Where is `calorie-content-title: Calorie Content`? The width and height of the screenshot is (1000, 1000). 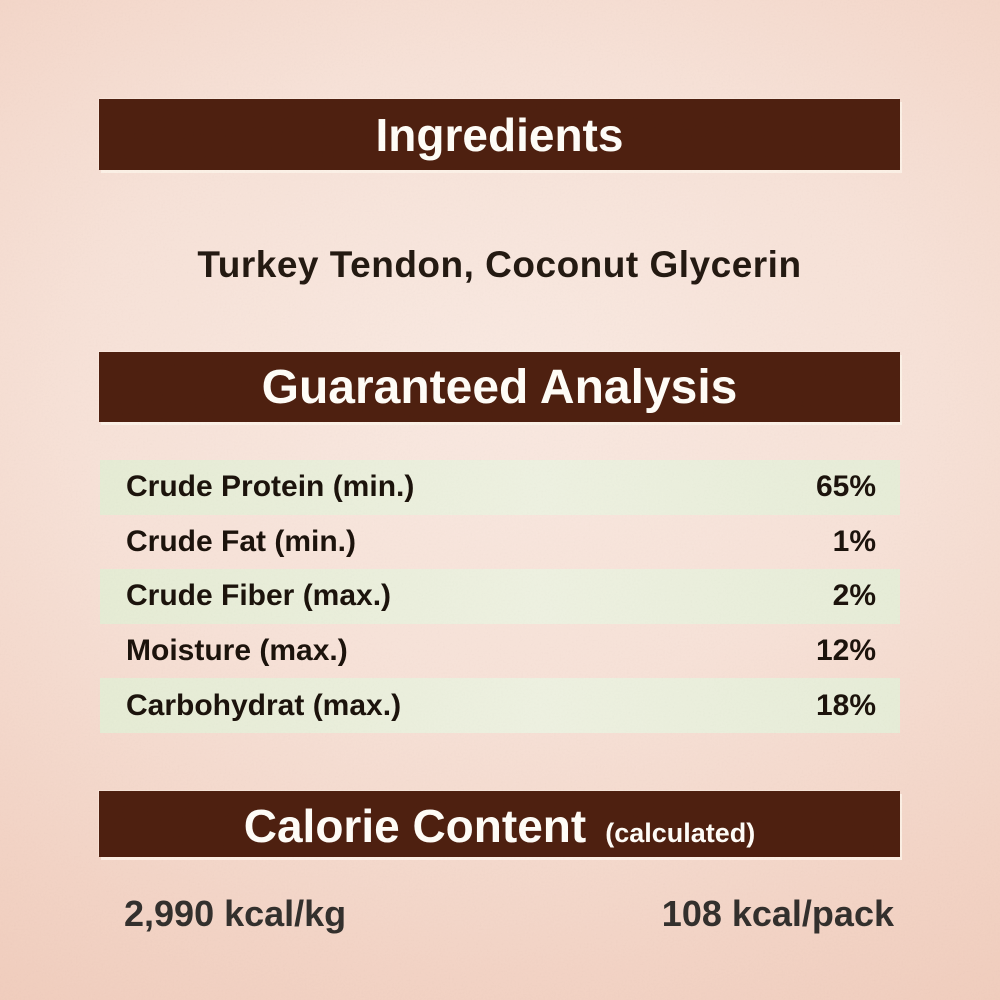
calorie-content-title: Calorie Content is located at coordinates (415, 826).